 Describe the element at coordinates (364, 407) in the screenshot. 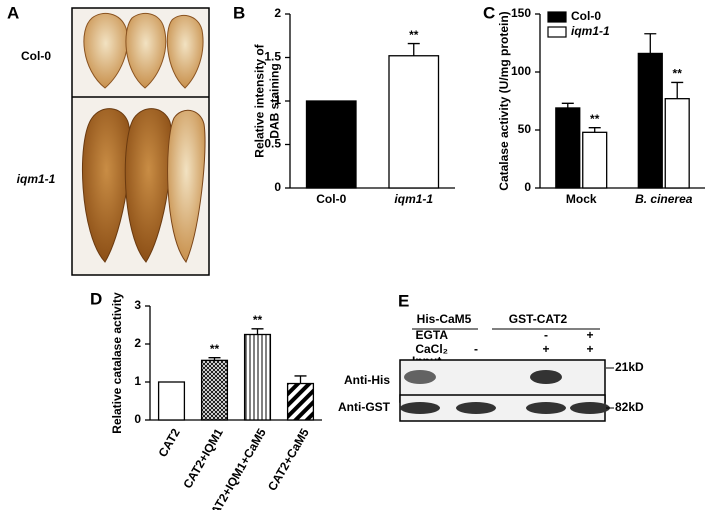

I see `row-label: Anti-GST` at that location.